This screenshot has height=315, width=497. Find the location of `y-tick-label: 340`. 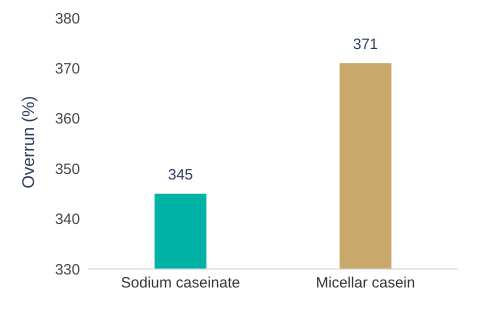

y-tick-label: 340 is located at coordinates (67, 219).